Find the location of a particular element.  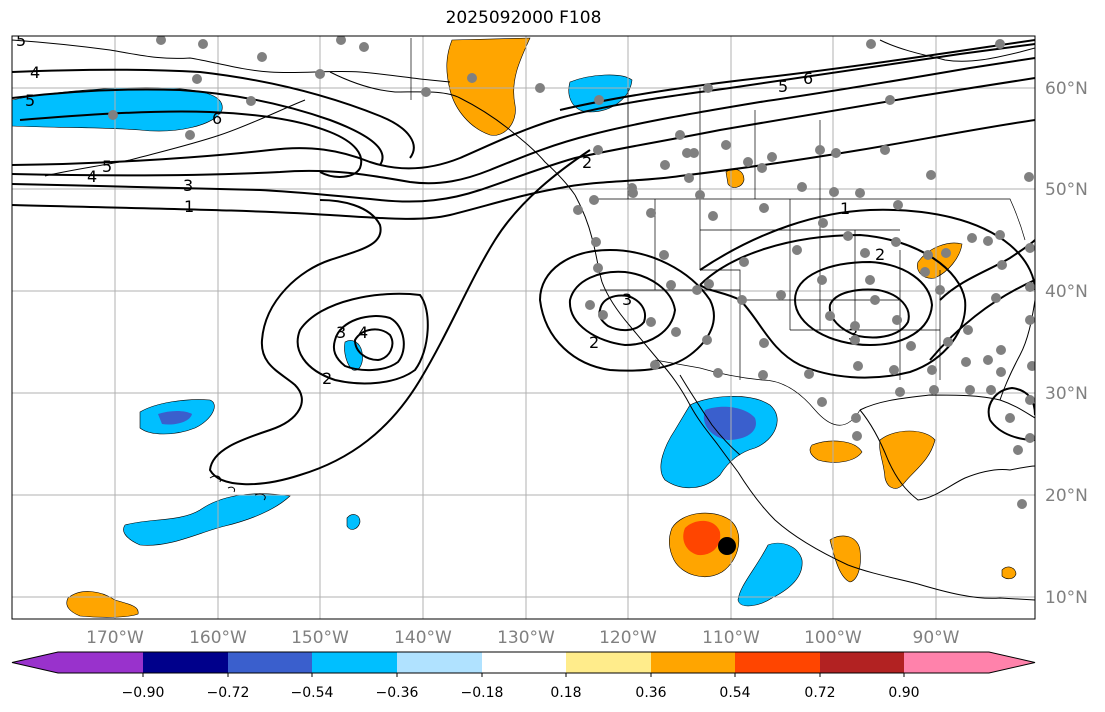

coast-gulf-north is located at coordinates (947, 406).